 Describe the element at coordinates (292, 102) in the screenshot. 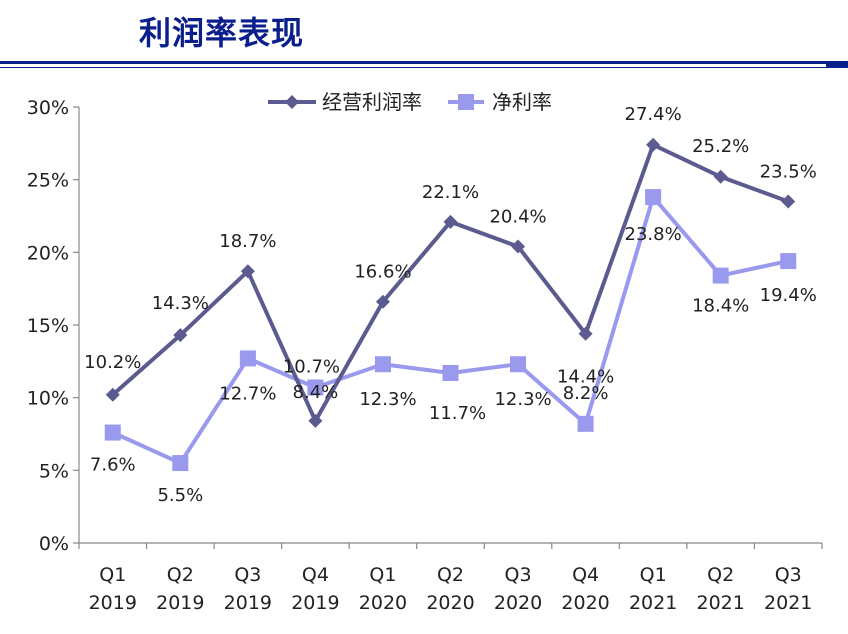

I see `legend-diamond-marker` at that location.